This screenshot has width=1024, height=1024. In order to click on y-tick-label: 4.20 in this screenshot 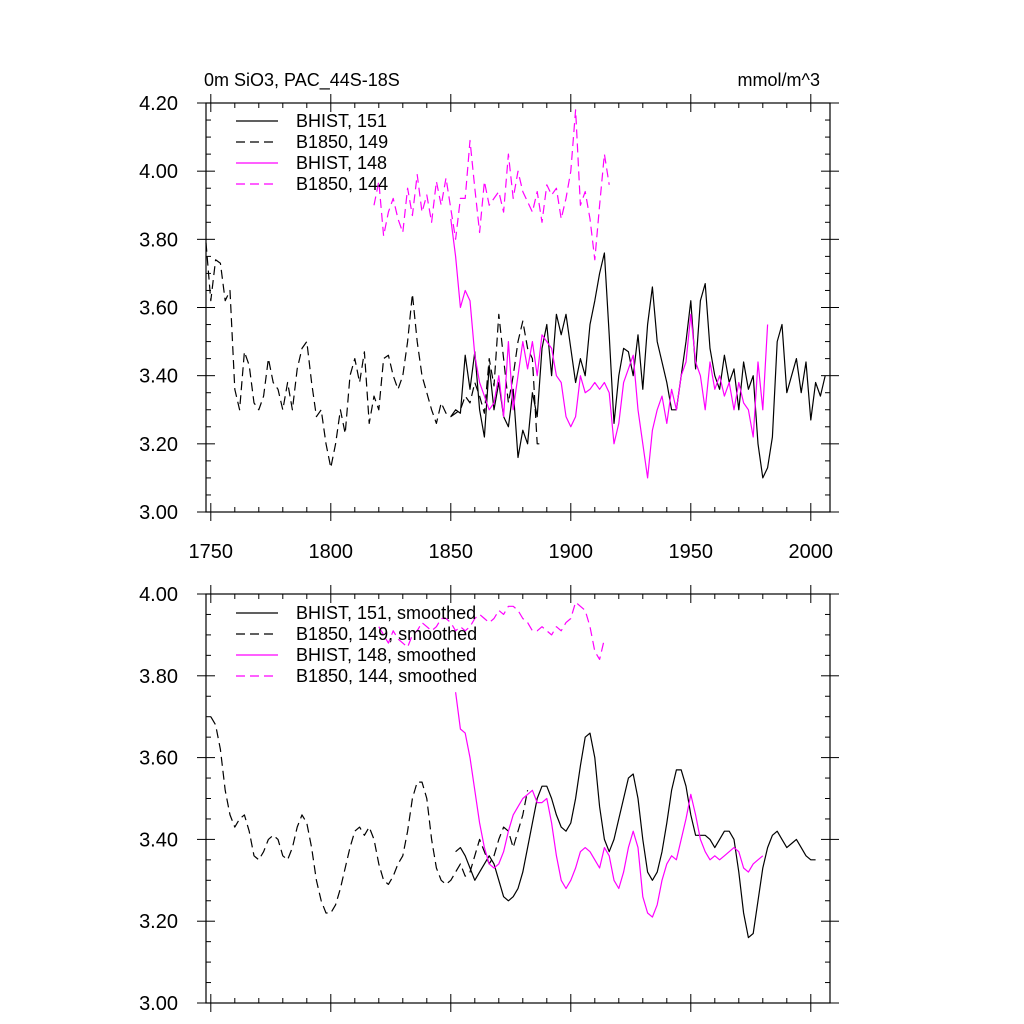, I will do `click(158, 104)`.